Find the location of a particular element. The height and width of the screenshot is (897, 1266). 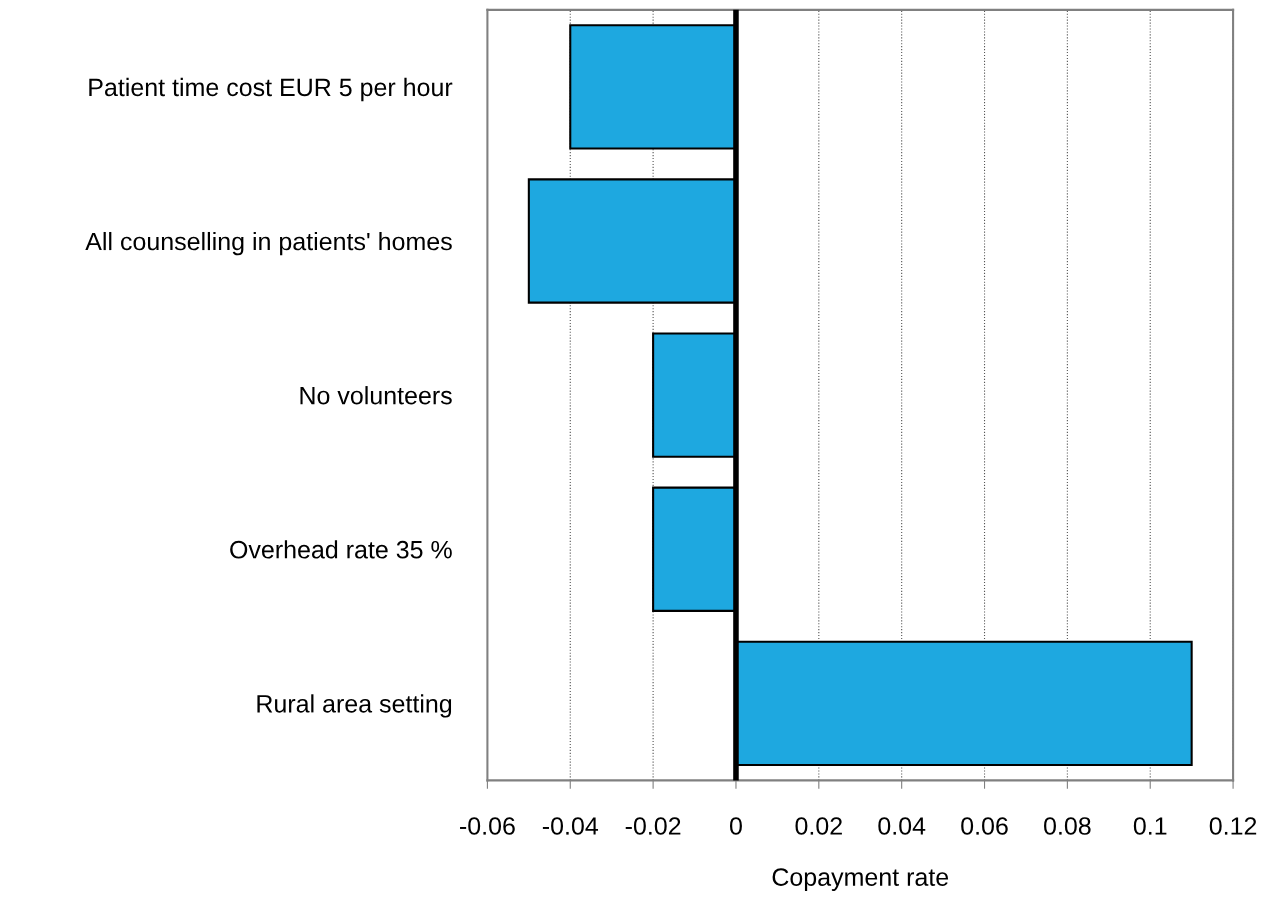

x-axis-title: Copayment rate is located at coordinates (860, 879).